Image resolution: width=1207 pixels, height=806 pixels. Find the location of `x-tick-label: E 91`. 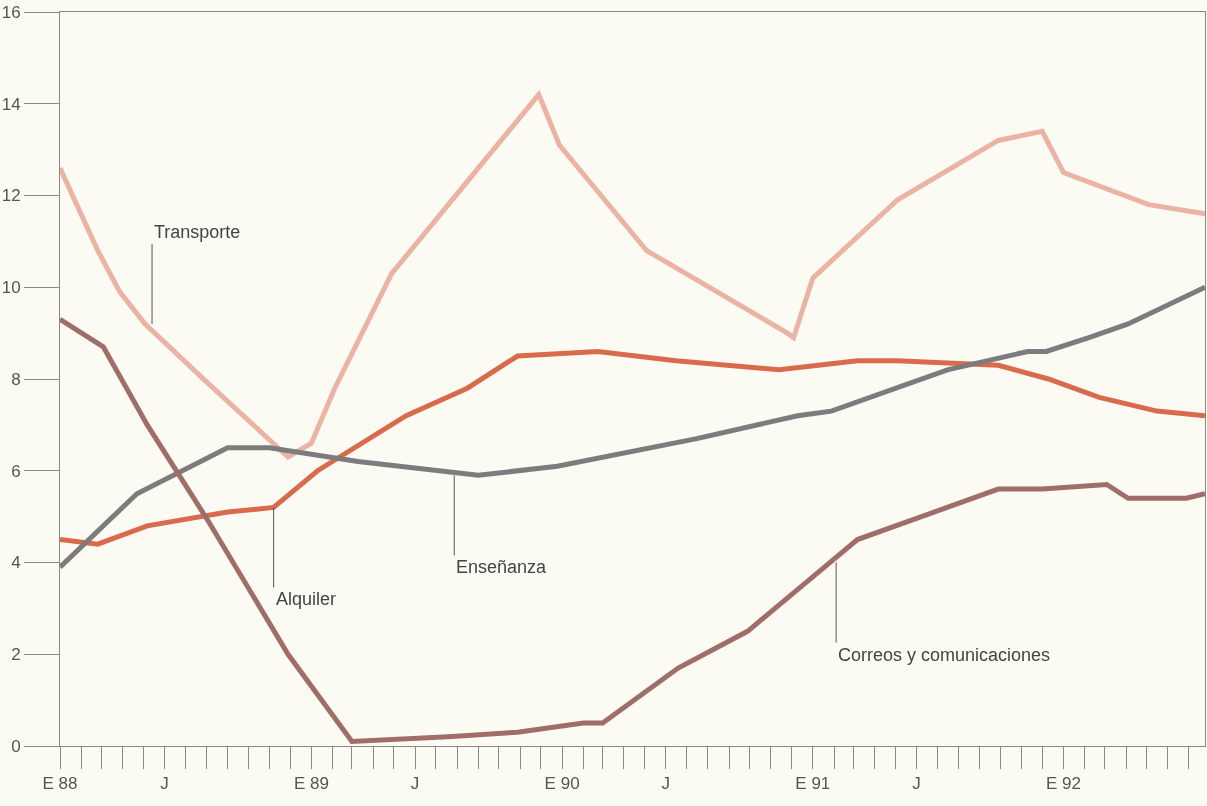

x-tick-label: E 91 is located at coordinates (813, 784).